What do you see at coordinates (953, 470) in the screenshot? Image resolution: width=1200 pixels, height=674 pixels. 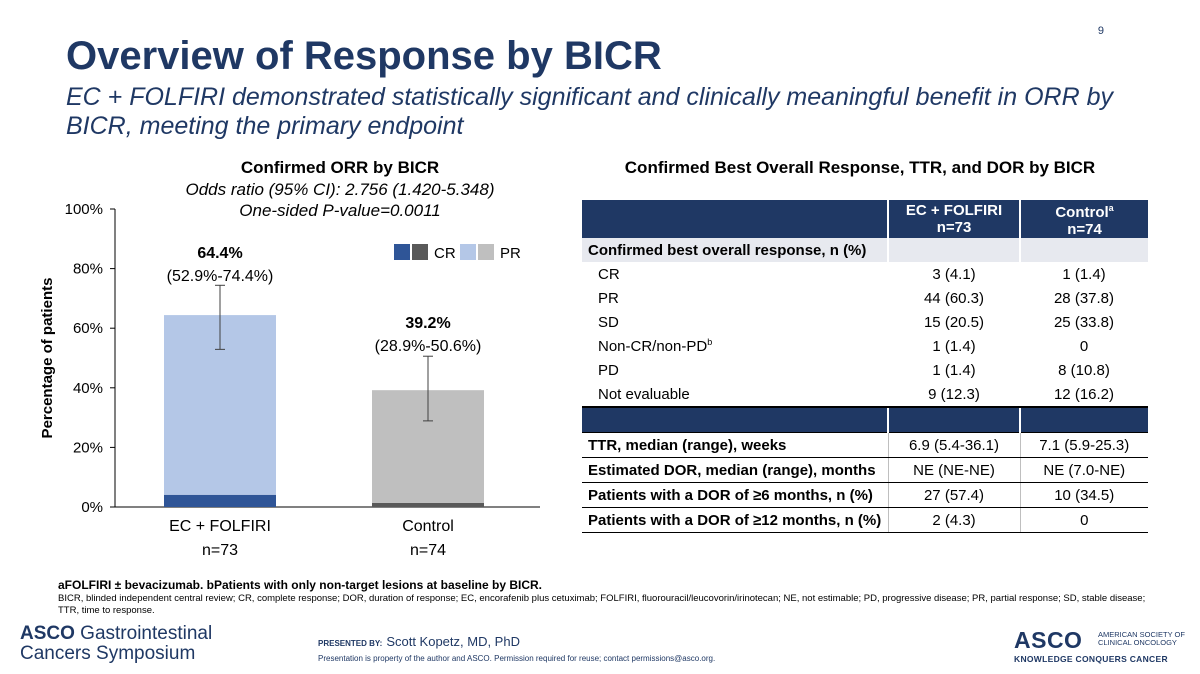 I see `ec-folfiri-value: NE (NE-NE)` at bounding box center [953, 470].